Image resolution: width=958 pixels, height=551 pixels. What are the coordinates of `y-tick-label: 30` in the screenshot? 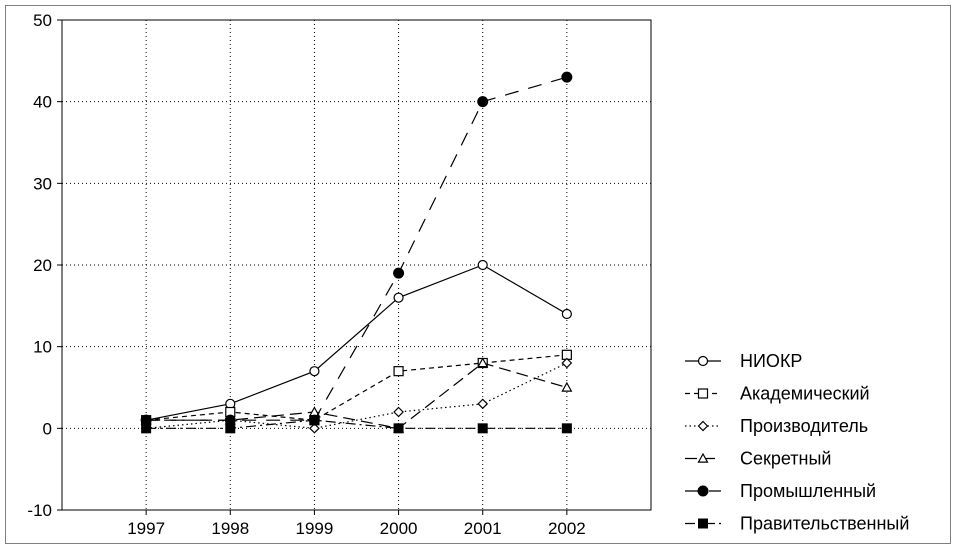 It's located at (42, 183).